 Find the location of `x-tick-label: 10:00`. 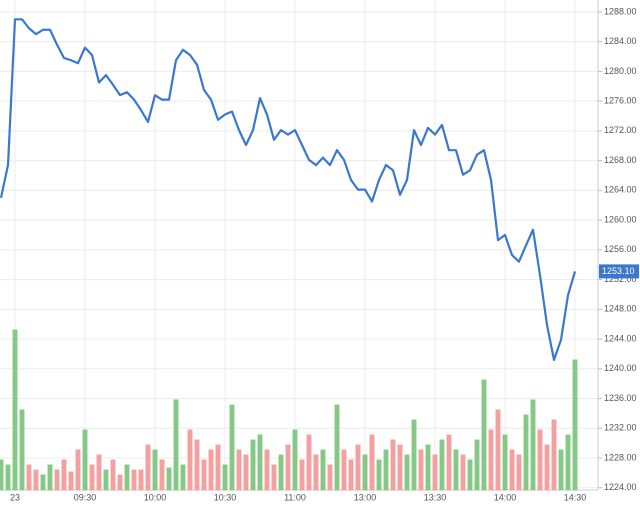

x-tick-label: 10:00 is located at coordinates (155, 497).